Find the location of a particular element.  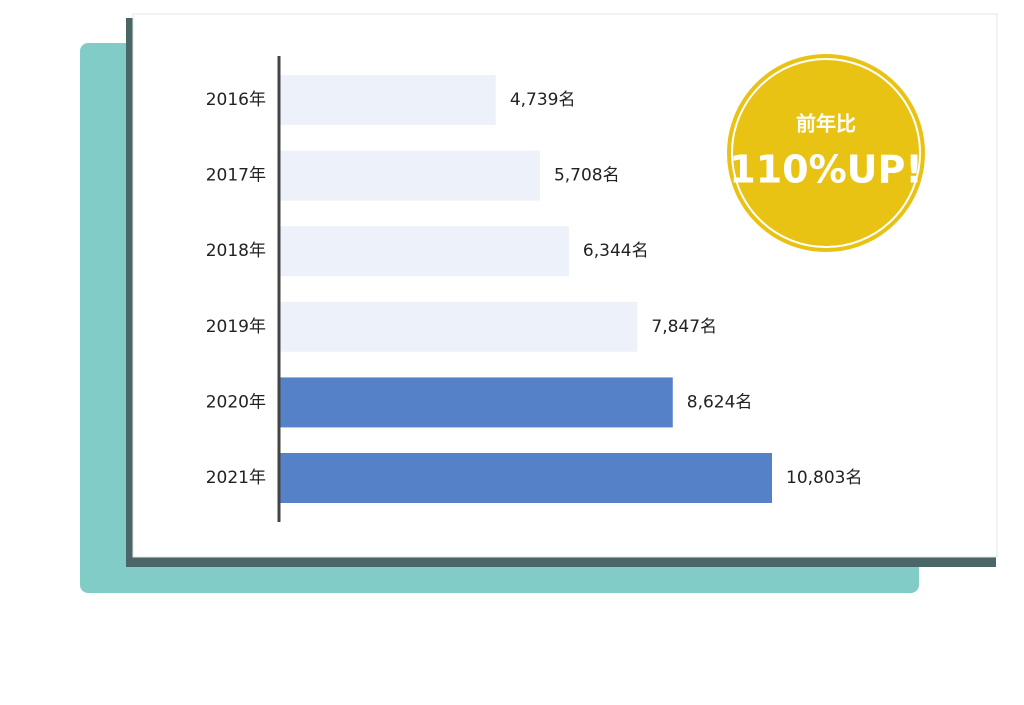

badge-ring is located at coordinates (826, 153).